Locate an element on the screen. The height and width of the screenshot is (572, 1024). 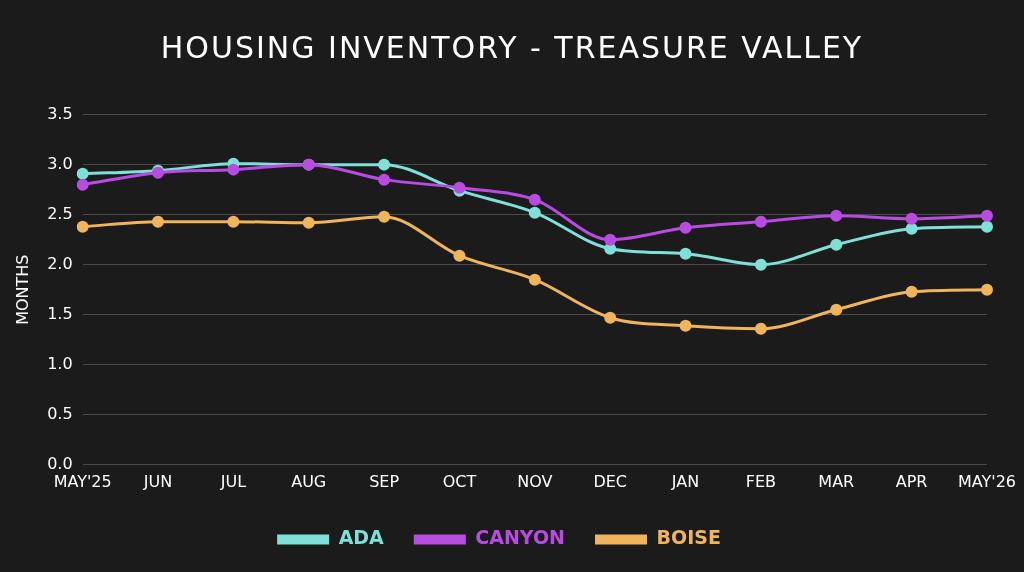
x-tick-label: APR is located at coordinates (911, 481).